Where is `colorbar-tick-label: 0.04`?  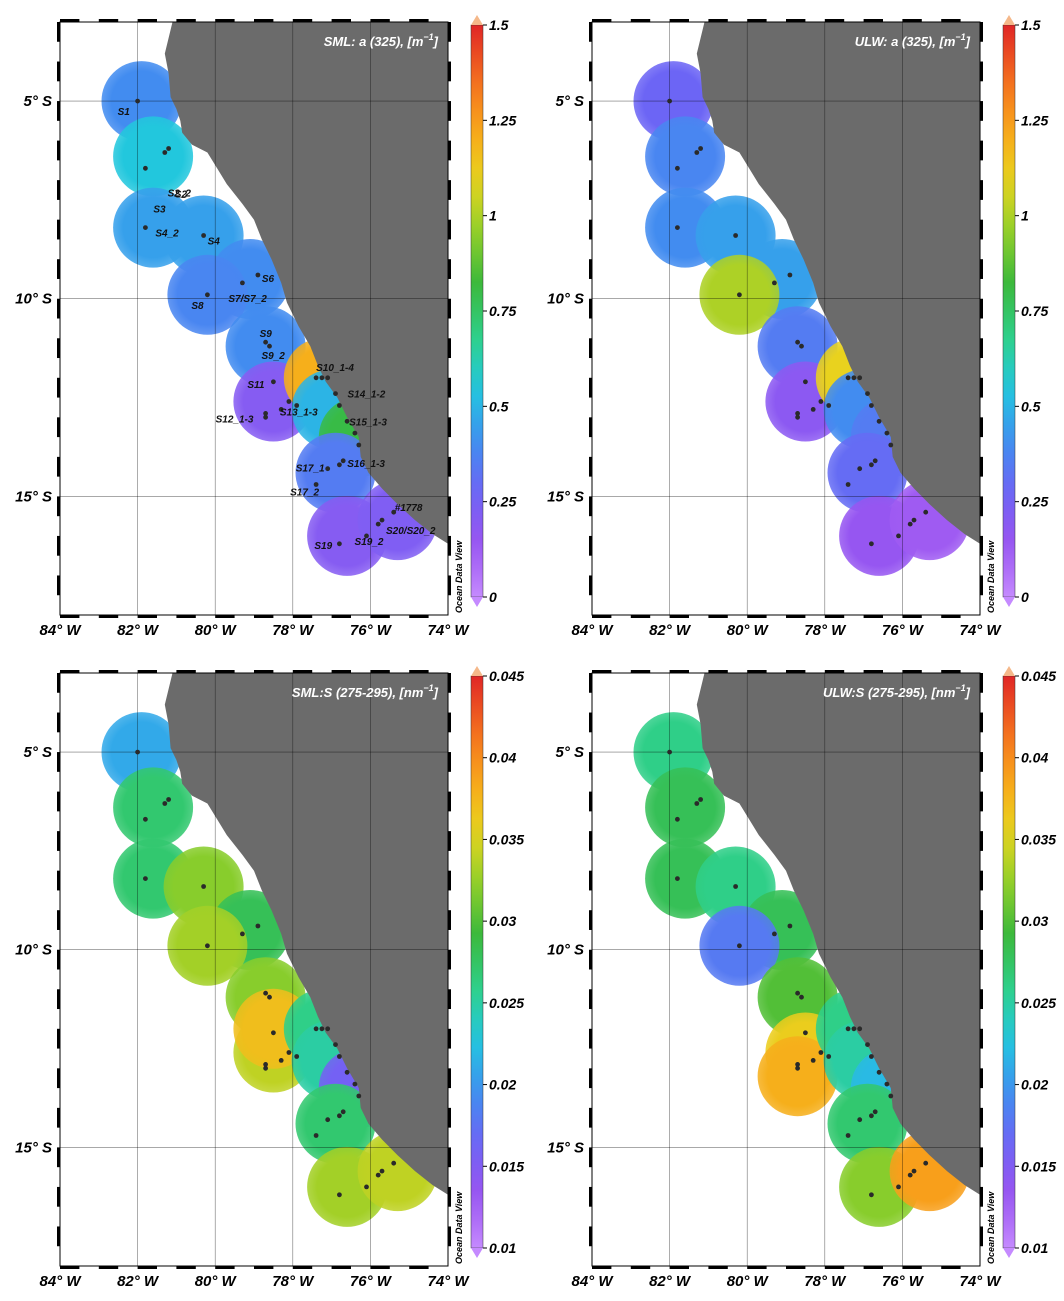
colorbar-tick-label: 0.04 is located at coordinates (1034, 758).